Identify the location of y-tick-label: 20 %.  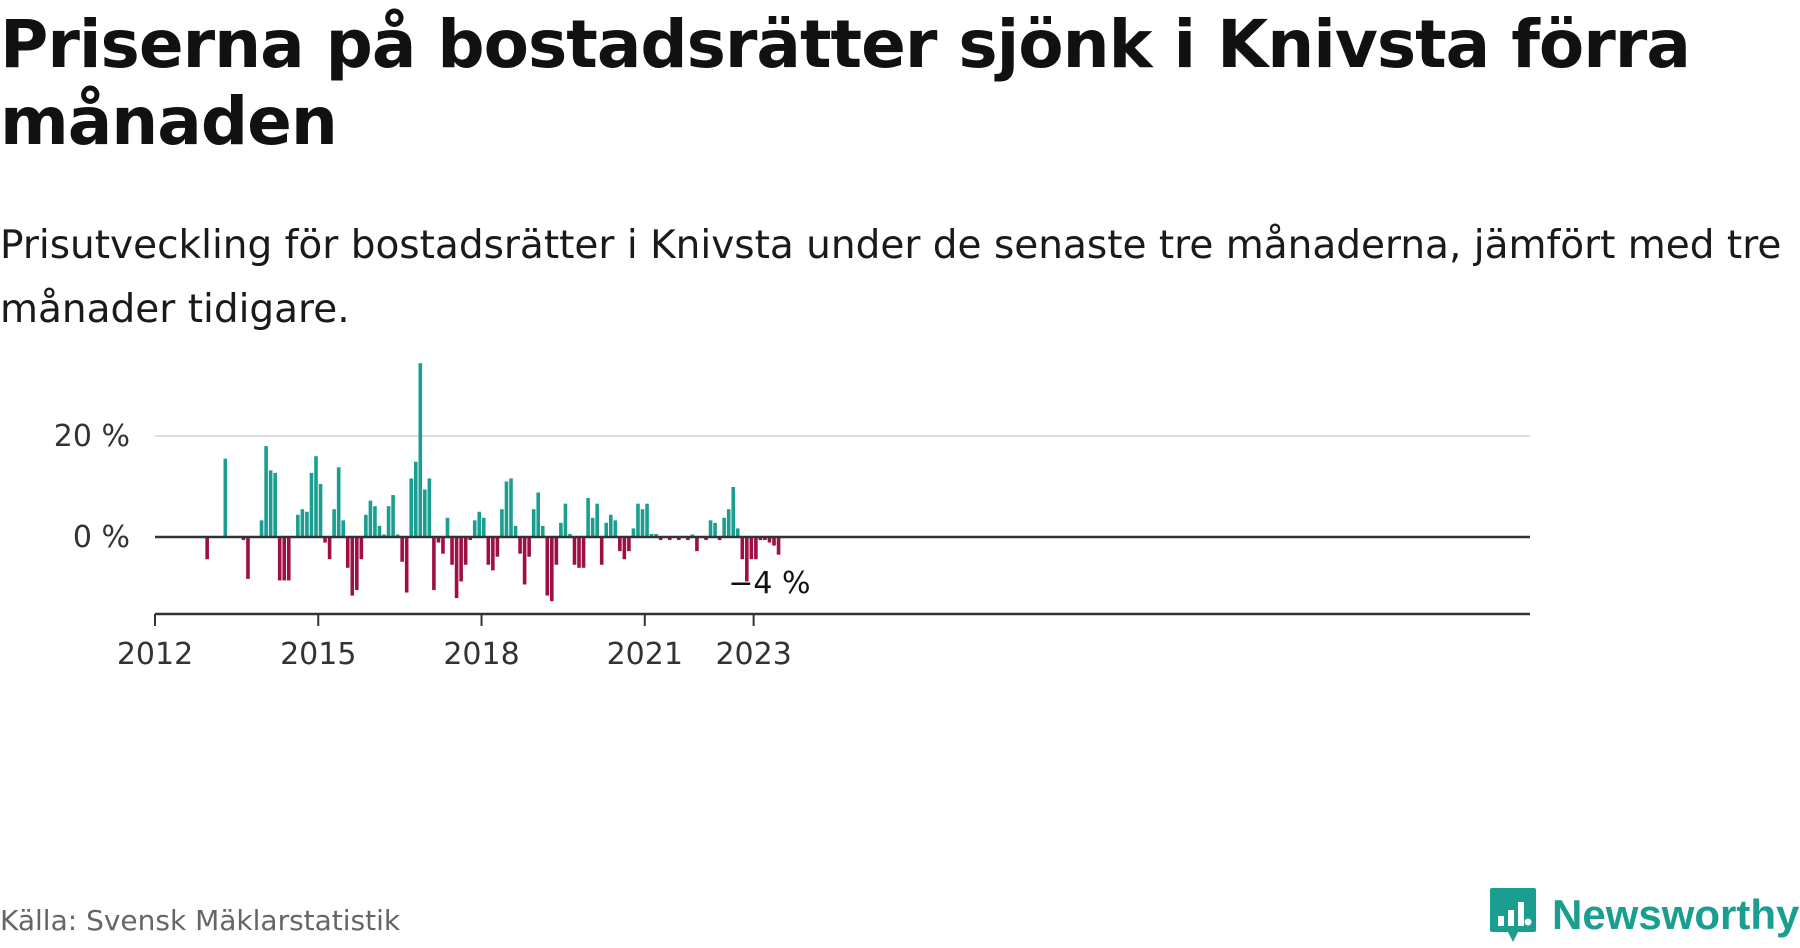
(92, 436).